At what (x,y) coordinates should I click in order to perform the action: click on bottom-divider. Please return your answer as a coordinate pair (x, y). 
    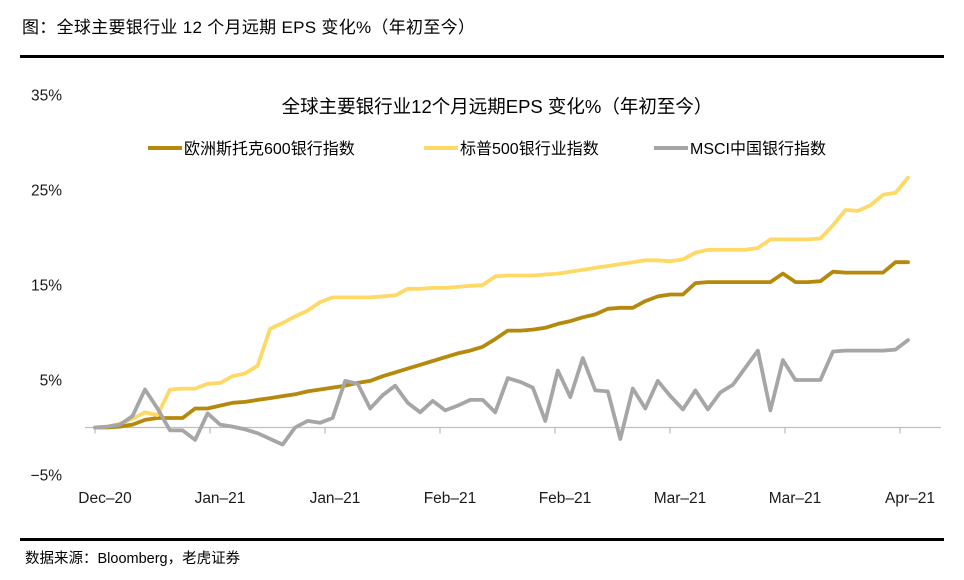
    Looking at the image, I should click on (482, 539).